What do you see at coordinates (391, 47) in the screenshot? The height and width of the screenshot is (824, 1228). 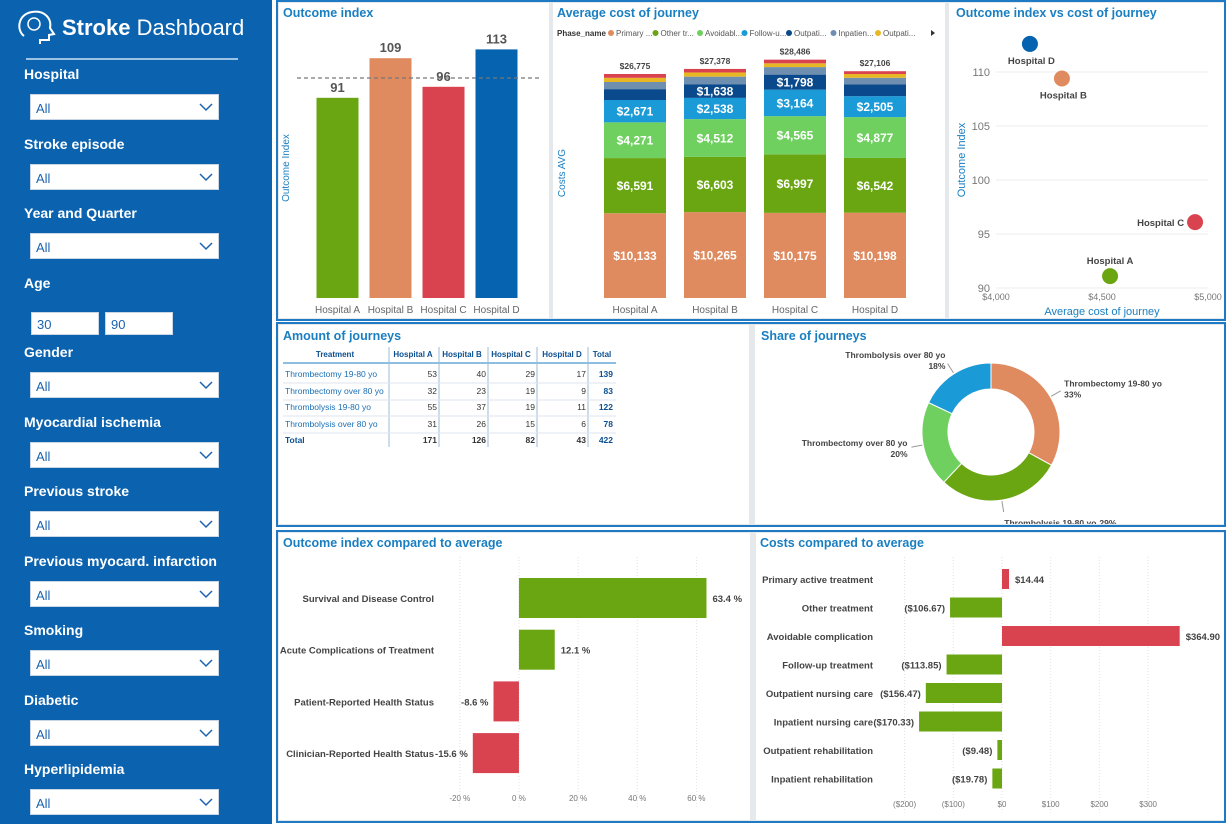 I see `bar-value-label: 109` at bounding box center [391, 47].